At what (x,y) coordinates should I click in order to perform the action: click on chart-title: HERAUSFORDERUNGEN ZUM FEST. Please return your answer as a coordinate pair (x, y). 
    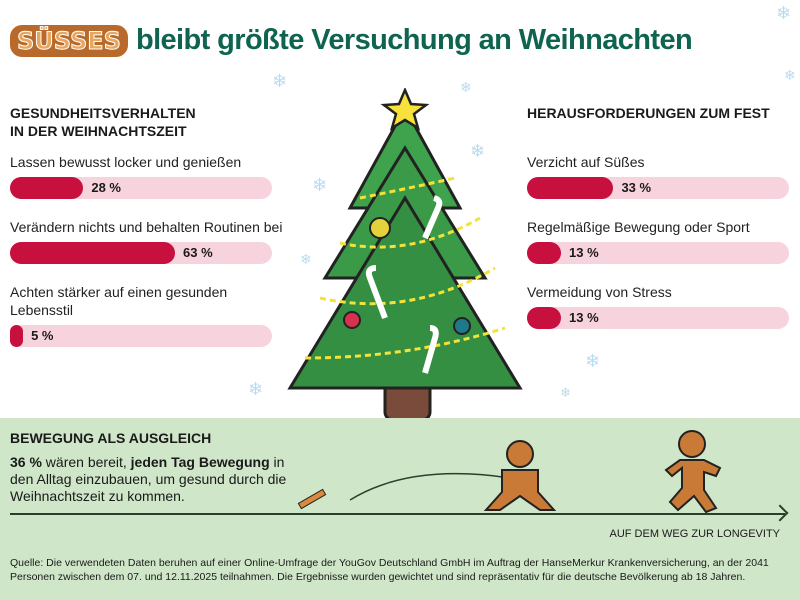
    Looking at the image, I should click on (648, 113).